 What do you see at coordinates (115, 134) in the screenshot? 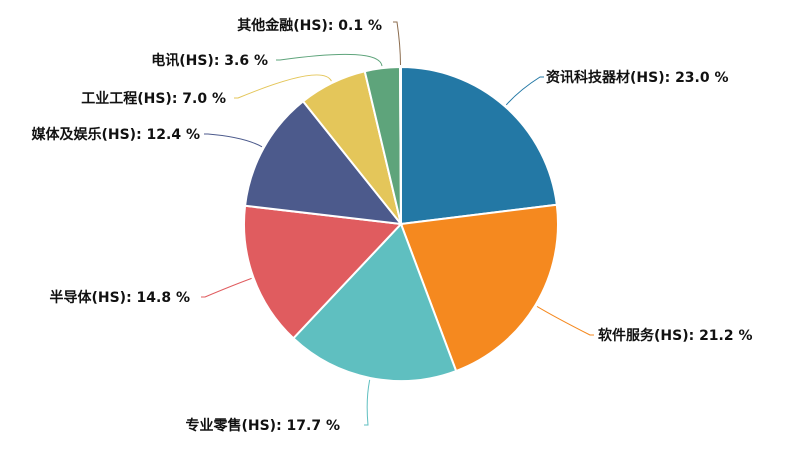
I see `slice-label: 媒体及娱乐(HS): 12.4 %` at bounding box center [115, 134].